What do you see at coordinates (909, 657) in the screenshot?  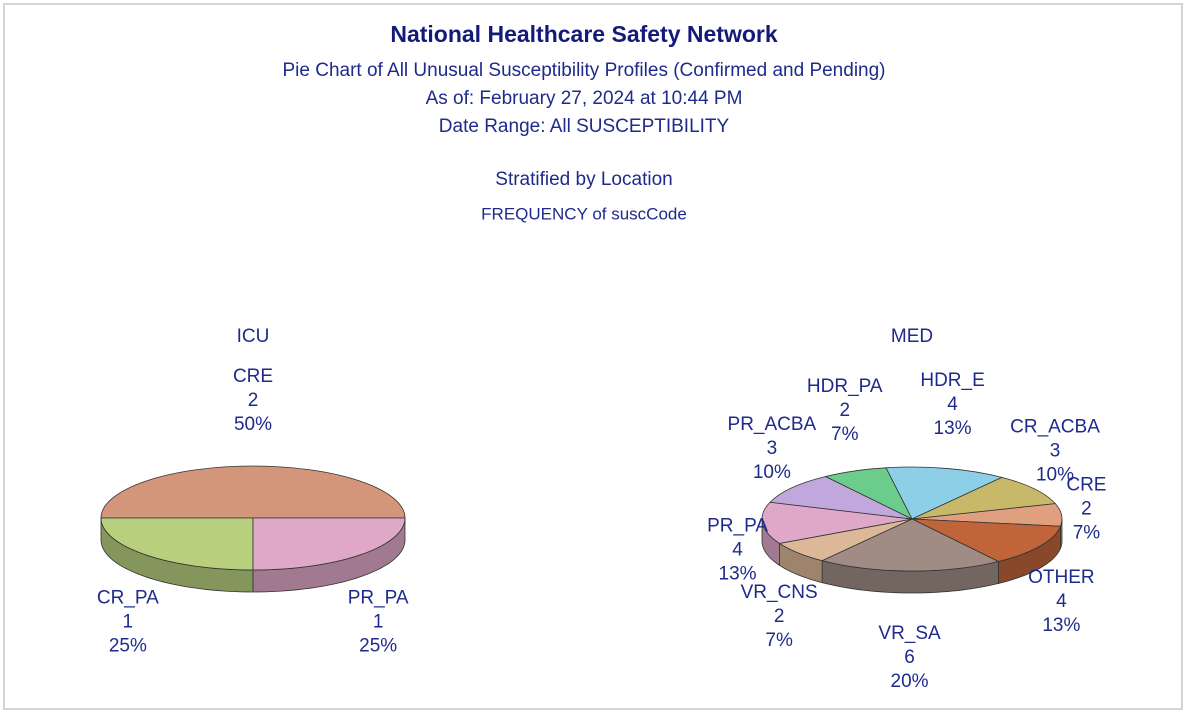 I see `slice-count: 6` at bounding box center [909, 657].